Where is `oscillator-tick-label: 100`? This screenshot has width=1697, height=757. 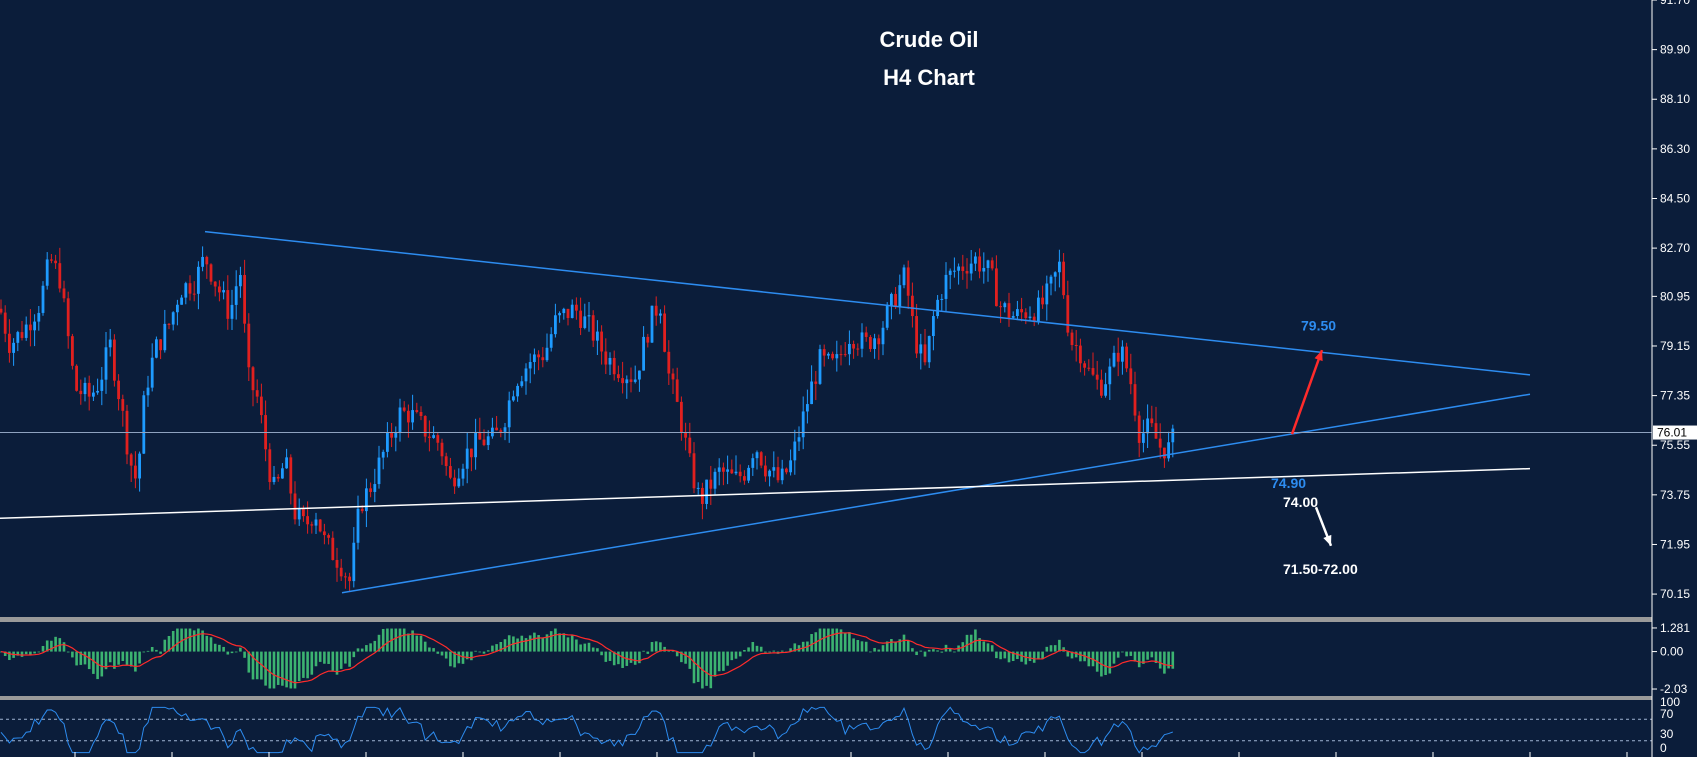
oscillator-tick-label: 100 is located at coordinates (1670, 702).